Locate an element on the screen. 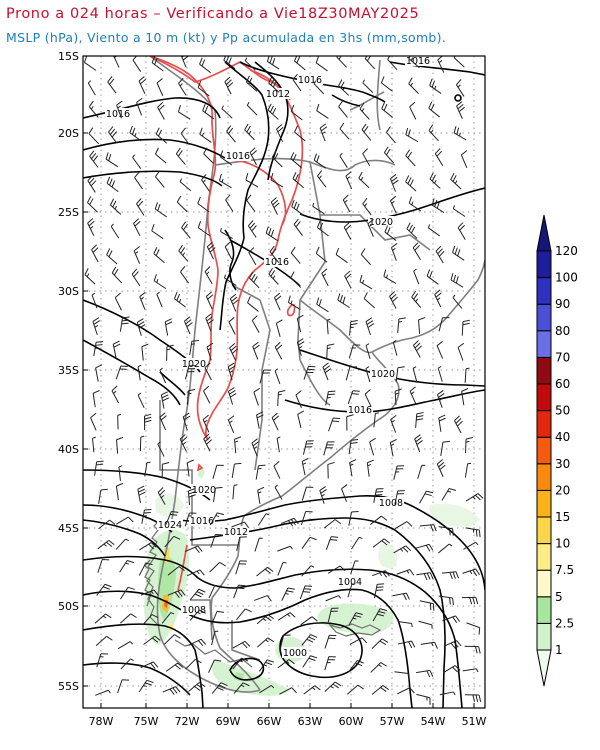 The height and width of the screenshot is (750, 600). isobar-label: 1020 is located at coordinates (383, 374).